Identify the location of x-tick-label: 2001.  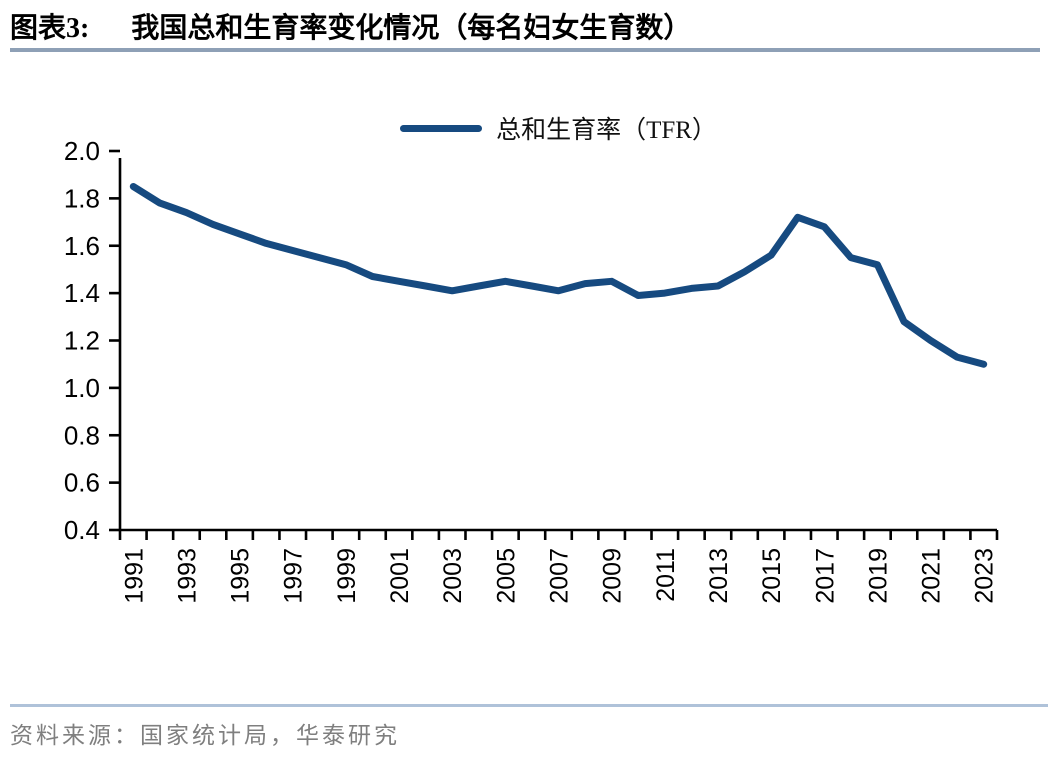
(400, 576).